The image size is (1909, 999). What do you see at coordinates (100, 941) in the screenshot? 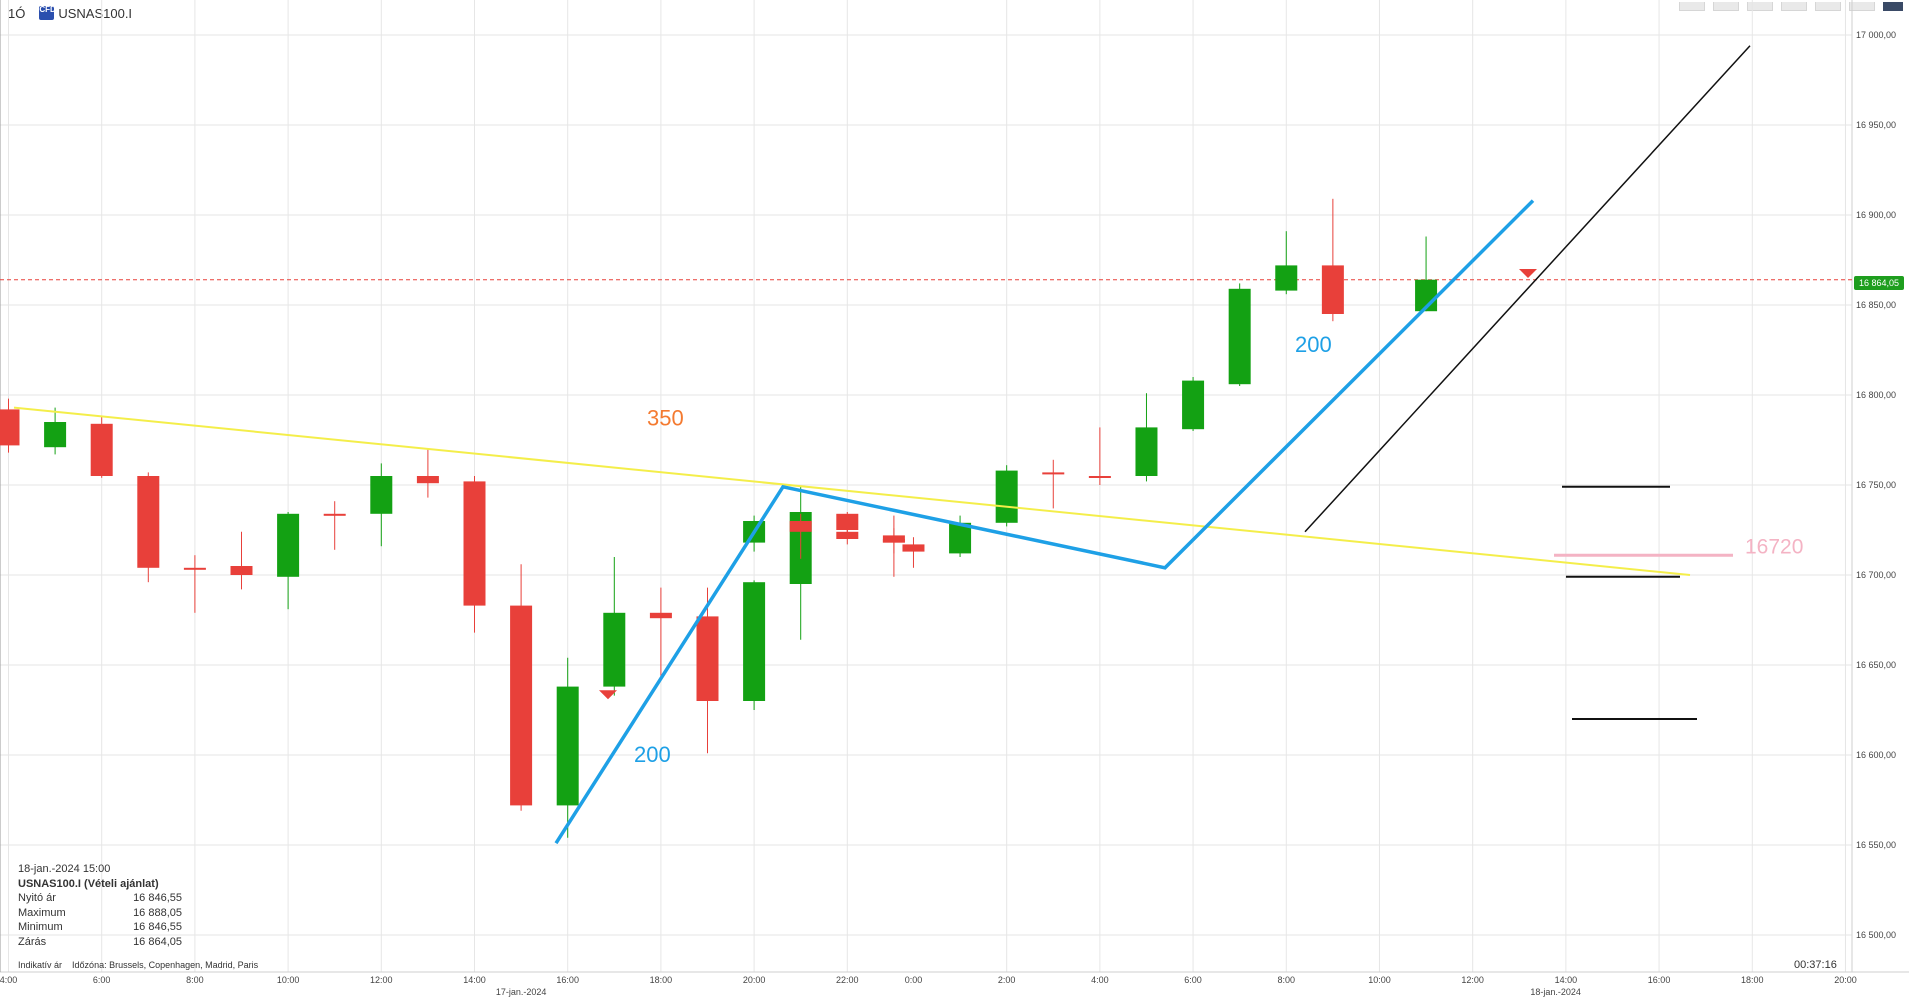
I see `info-row: Zárás 16 864,05` at bounding box center [100, 941].